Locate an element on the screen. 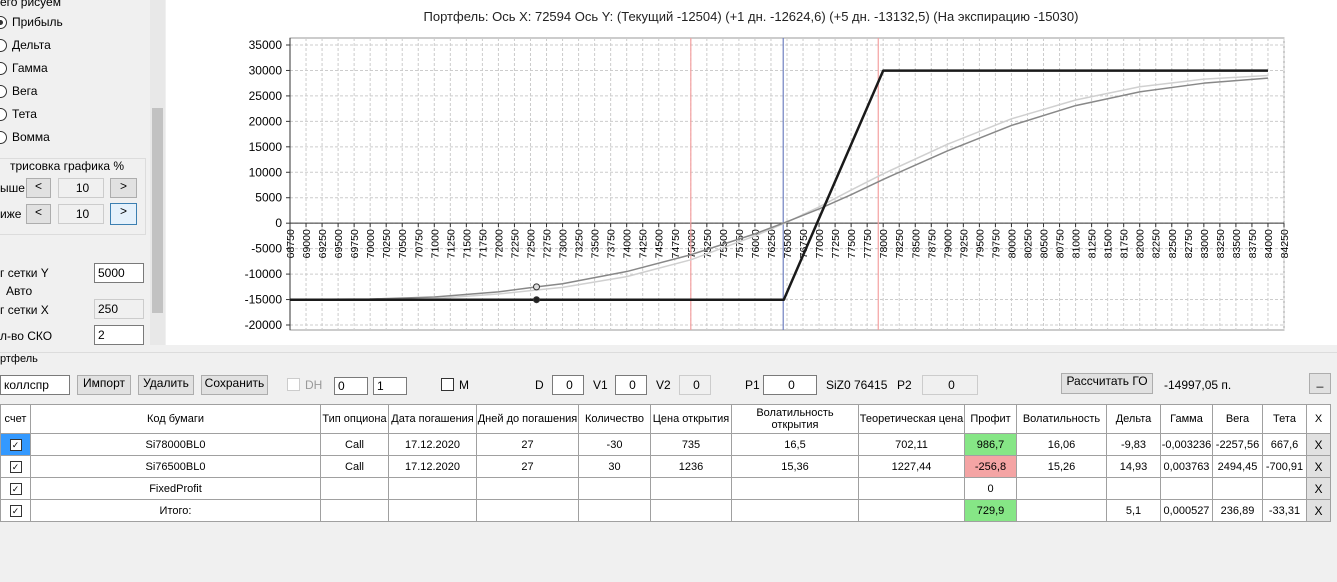  radio-label: Тета is located at coordinates (24, 114).